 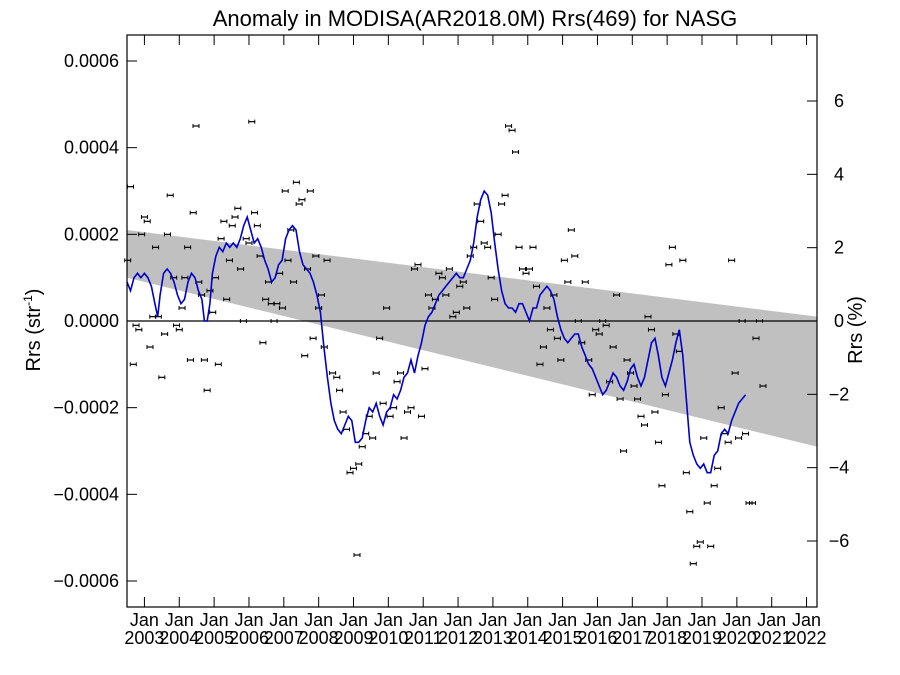 I want to click on x-tick-year: 2022, so click(x=807, y=638).